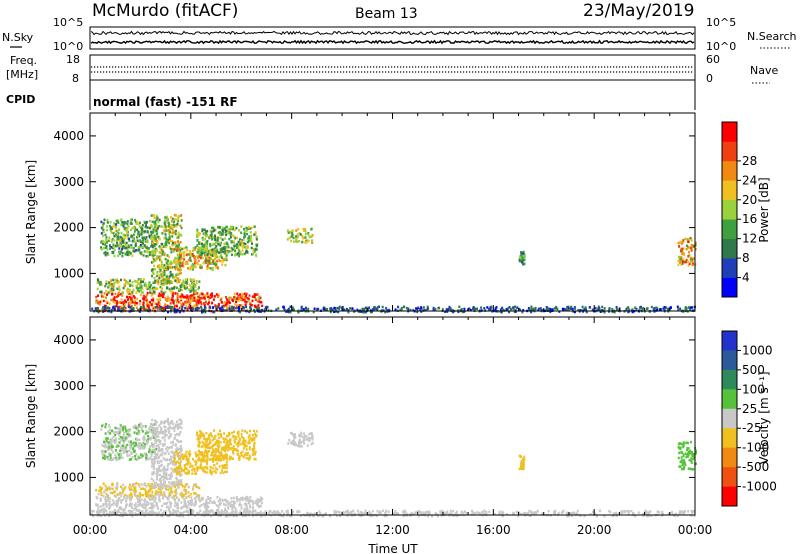 The image size is (800, 554). I want to click on noise-panel: N.Sky 10^5 10^0 10^5 10^0 N.Search, so click(399, 34).